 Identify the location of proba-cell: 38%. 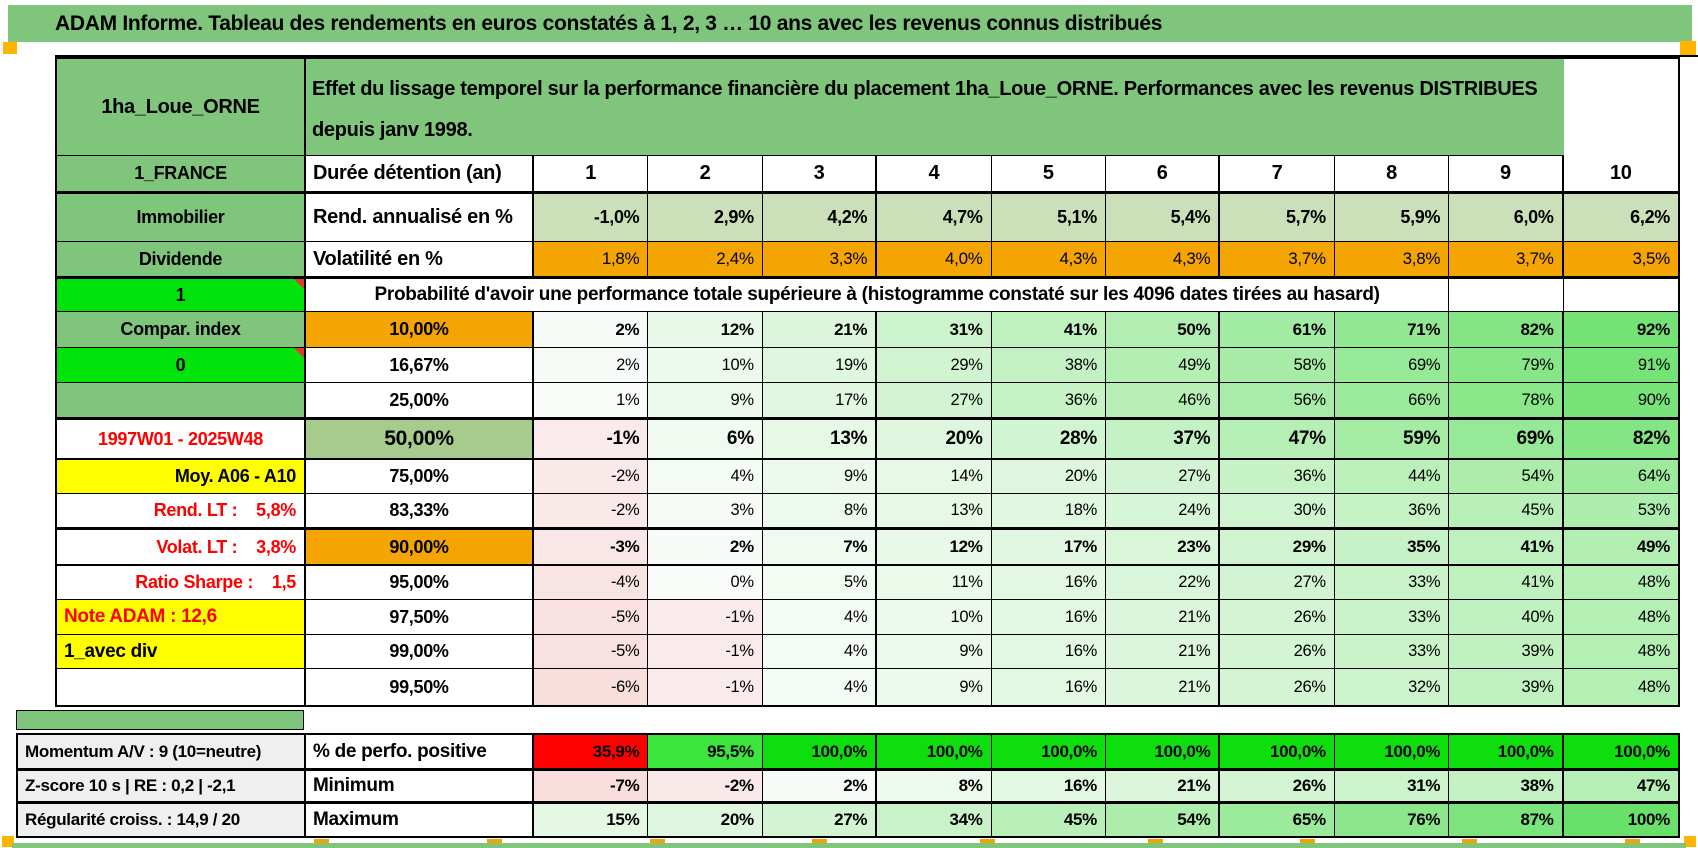
(1048, 365).